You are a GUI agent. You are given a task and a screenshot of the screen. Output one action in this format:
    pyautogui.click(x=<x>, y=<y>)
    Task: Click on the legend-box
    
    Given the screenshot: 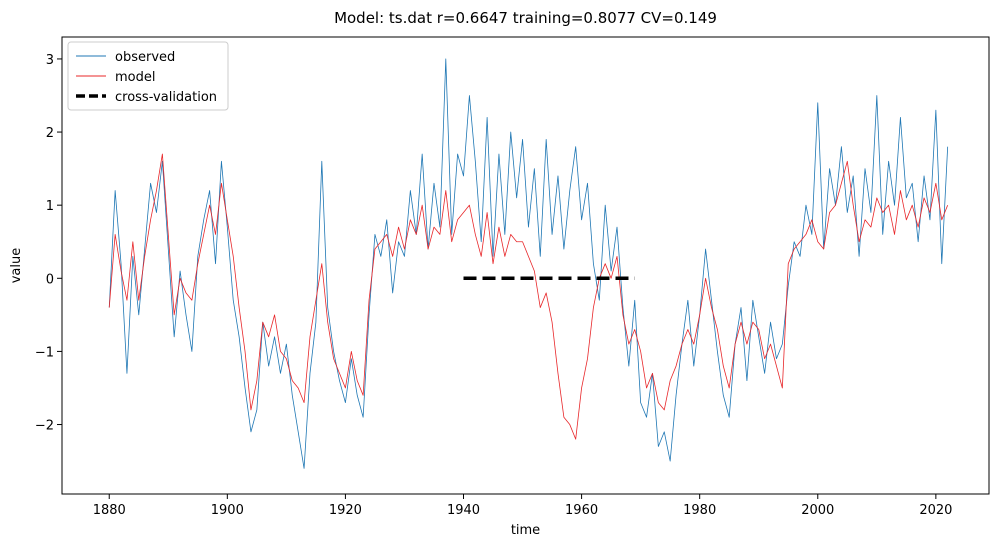 What is the action you would take?
    pyautogui.click(x=148, y=76)
    